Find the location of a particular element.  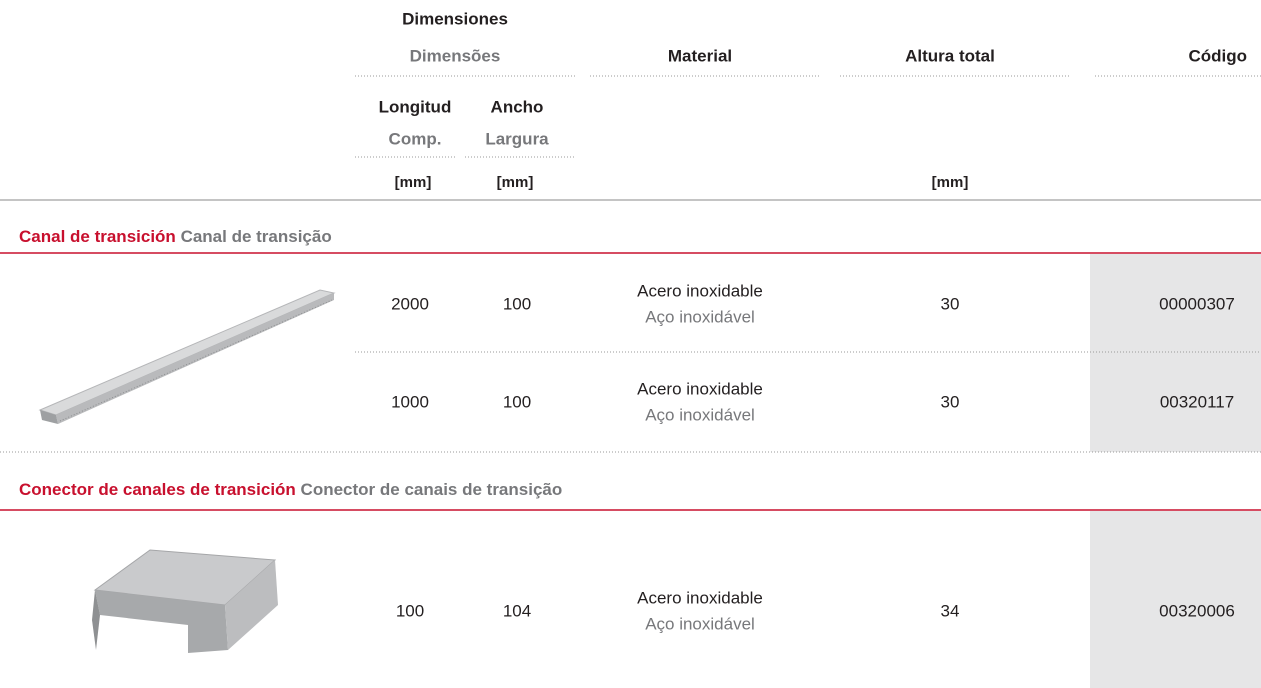

header-pt: Dimensões is located at coordinates (455, 55).